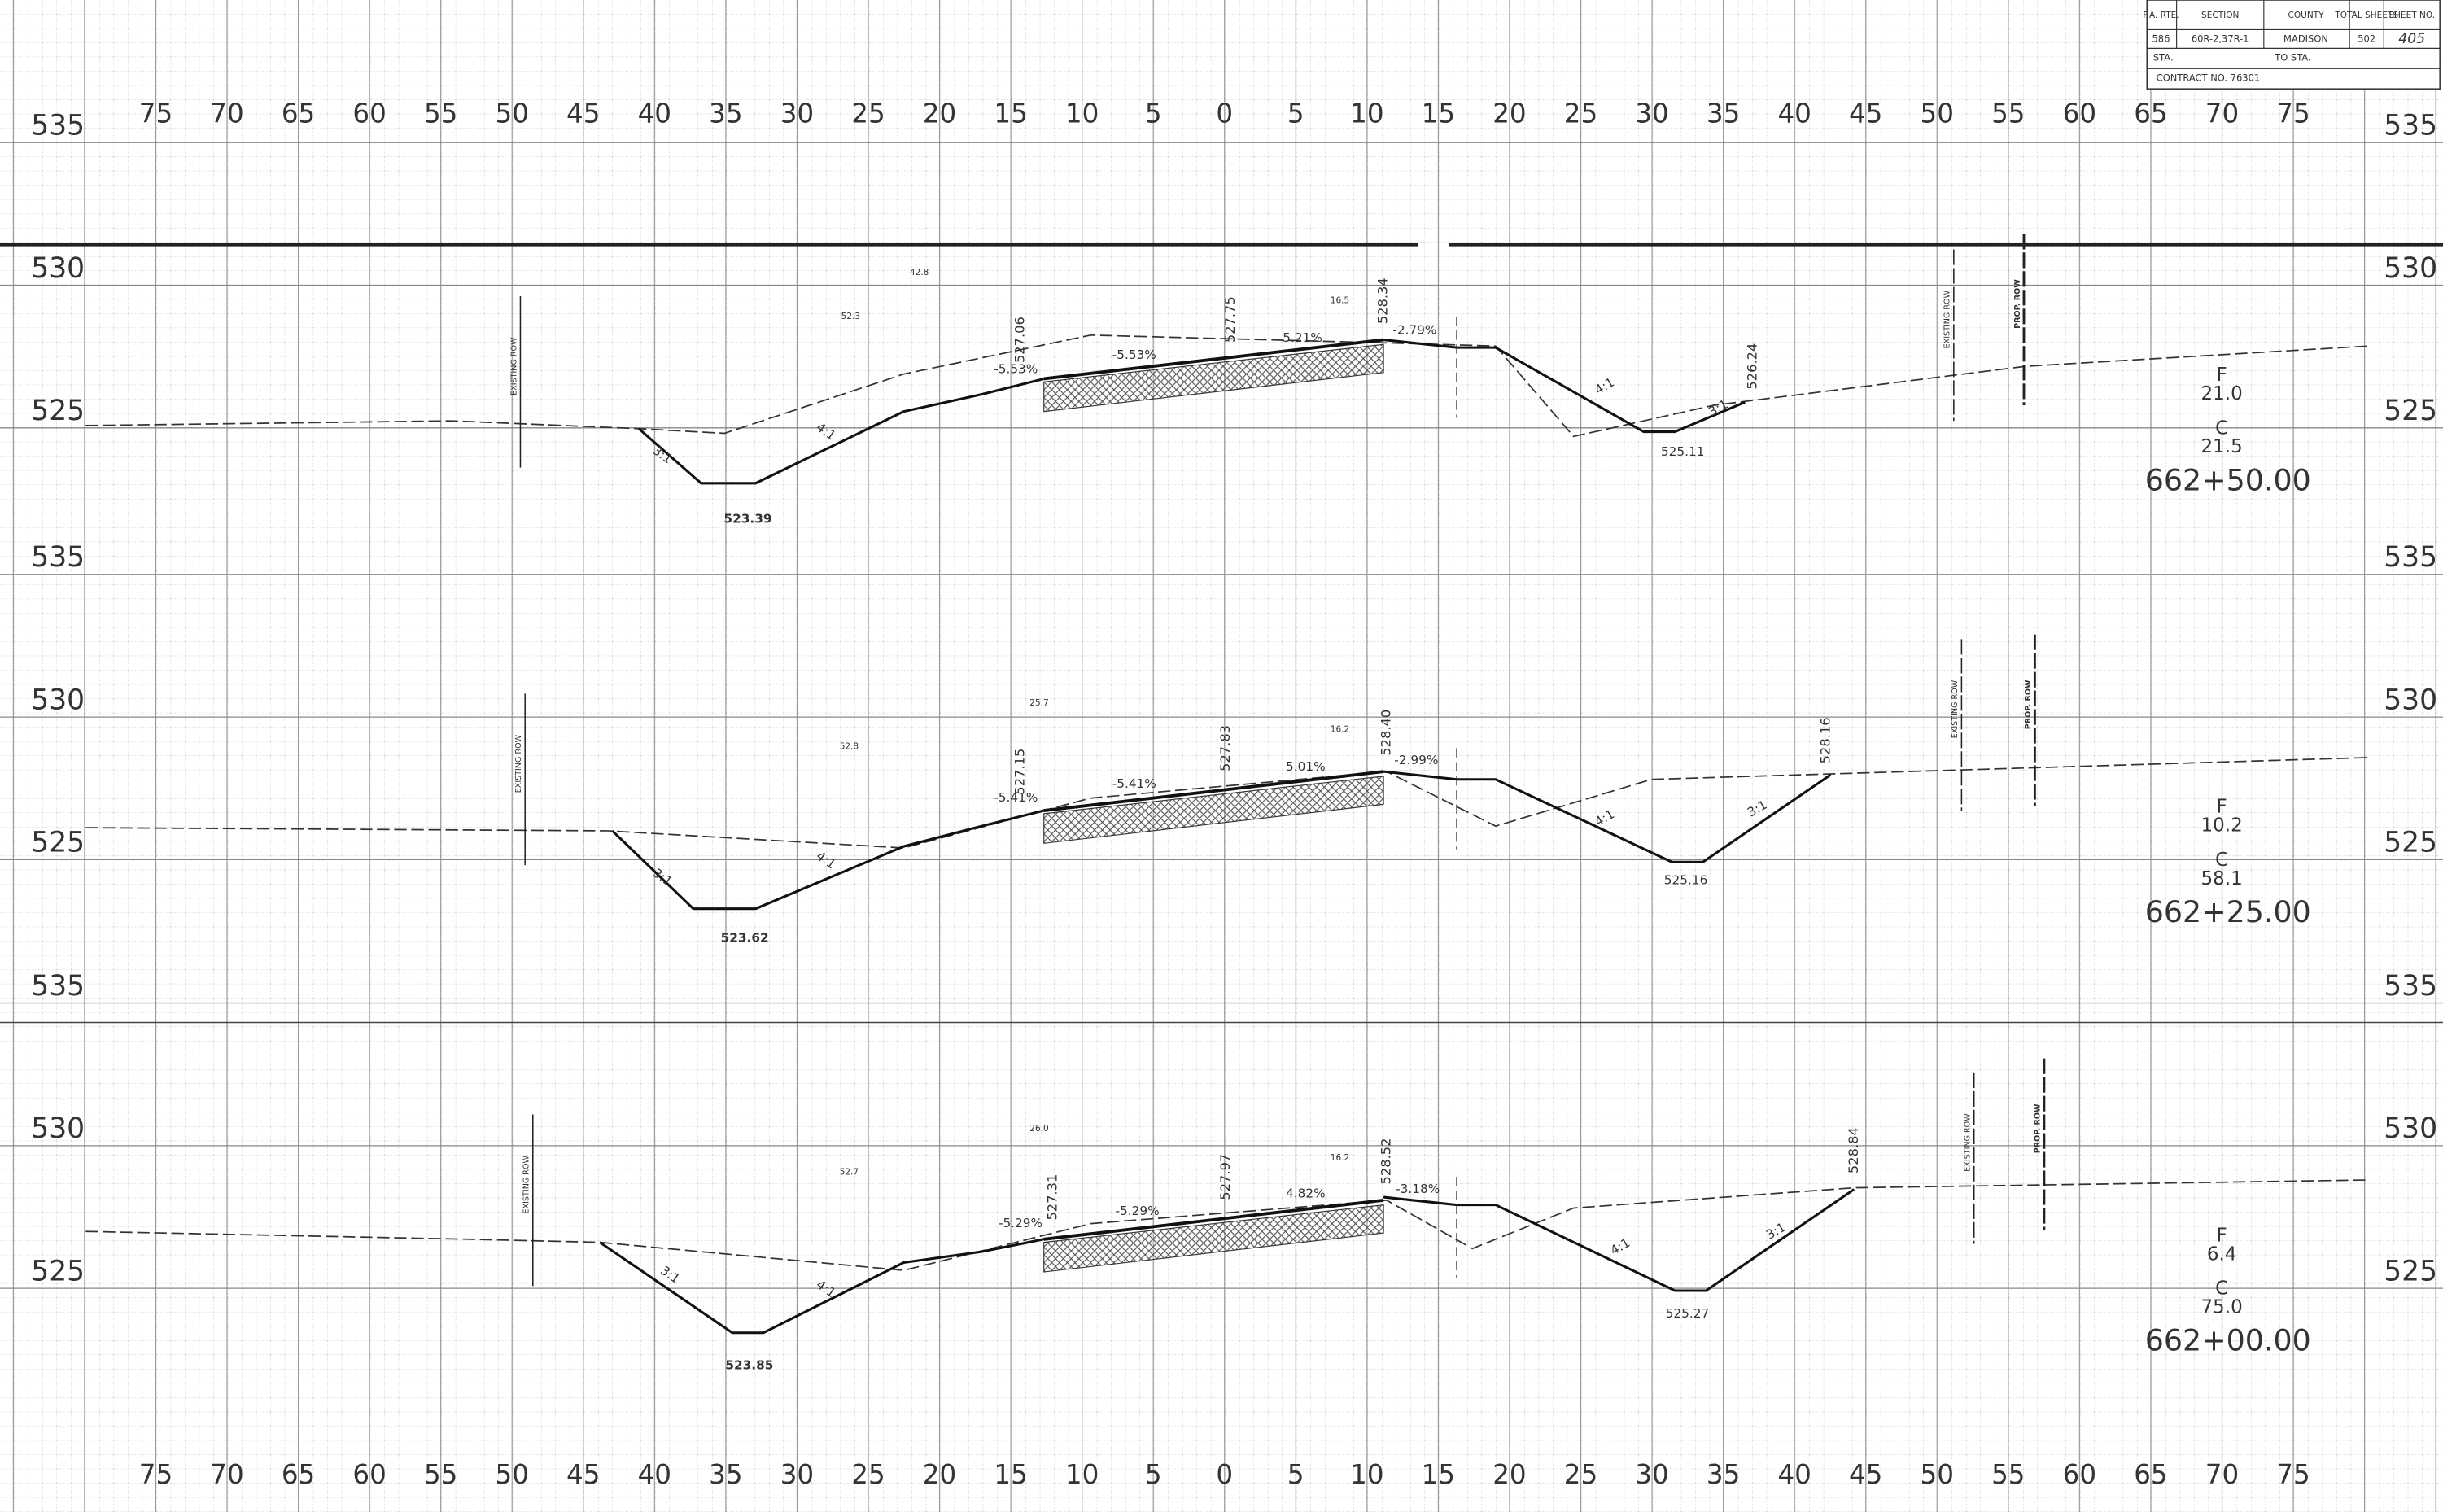  I want to click on value-cell: 586, so click(2161, 38).